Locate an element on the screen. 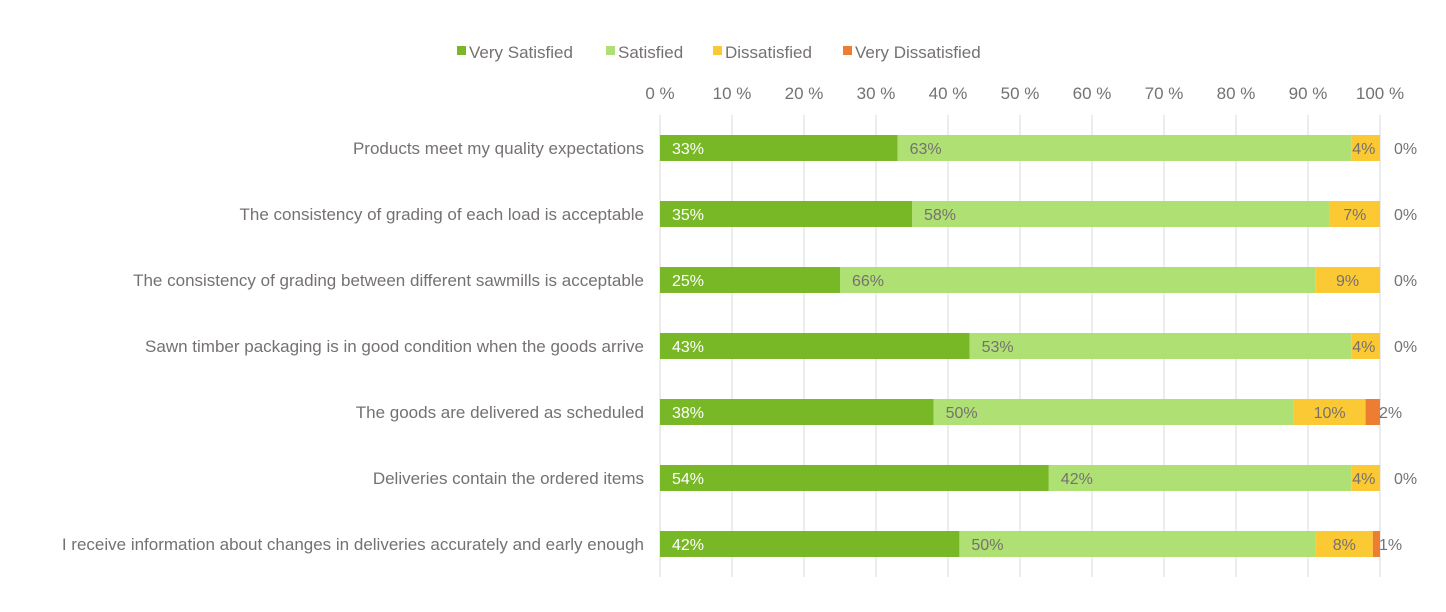  x-tick-label: 0 % is located at coordinates (659, 93).